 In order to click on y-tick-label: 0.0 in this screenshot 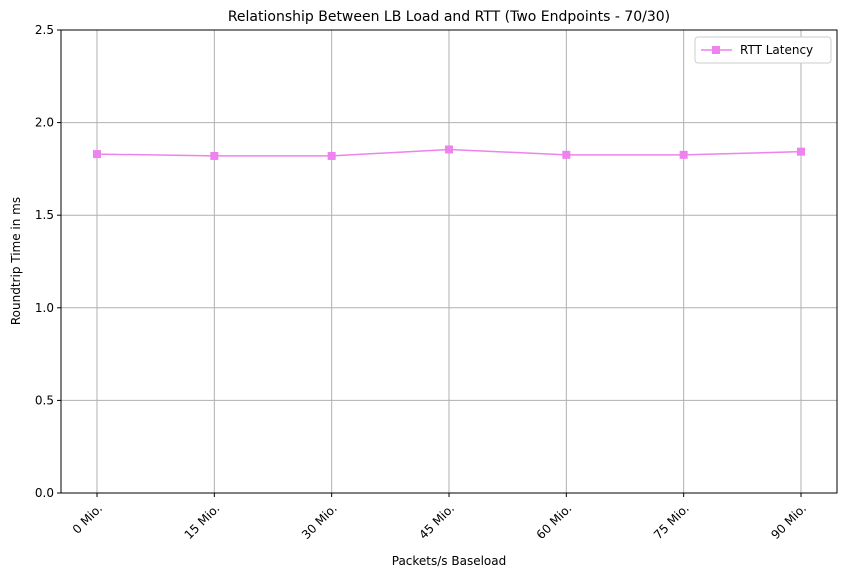, I will do `click(44, 493)`.